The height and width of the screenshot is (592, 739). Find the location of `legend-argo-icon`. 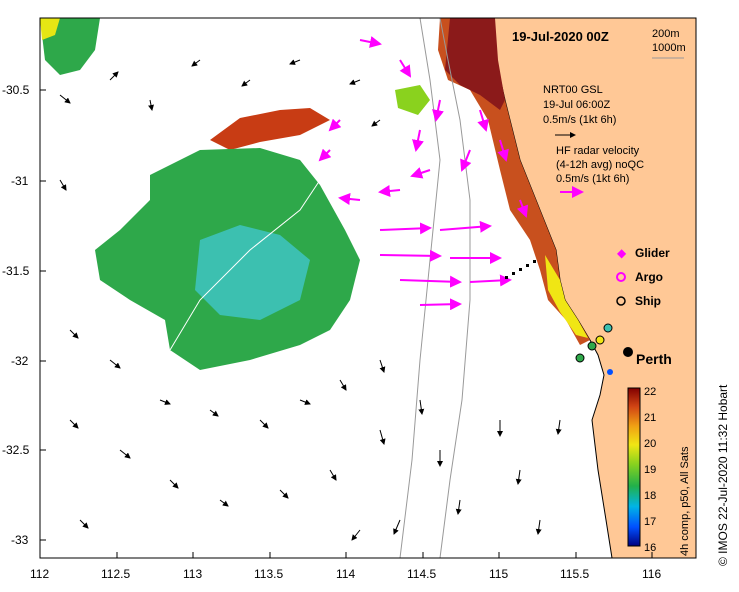

legend-argo-icon is located at coordinates (621, 277).